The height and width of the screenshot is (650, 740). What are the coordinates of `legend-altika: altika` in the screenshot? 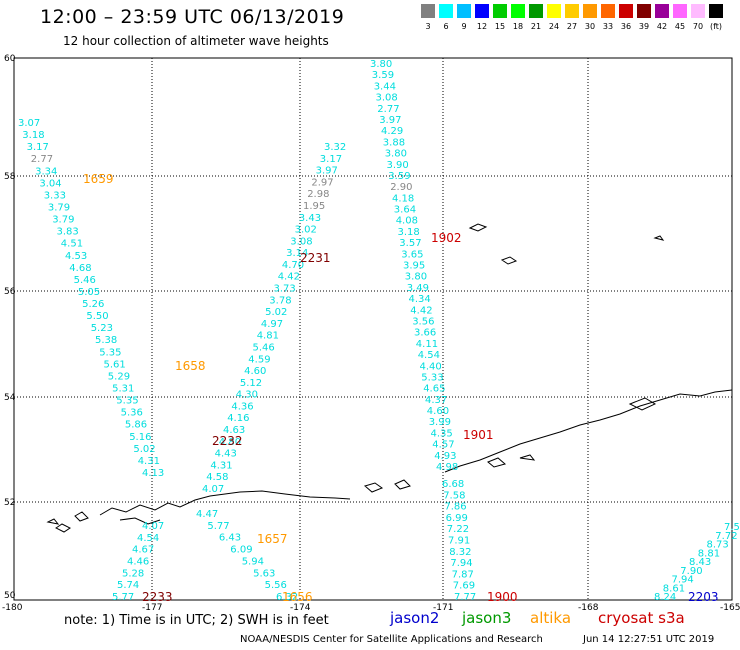 It's located at (551, 618).